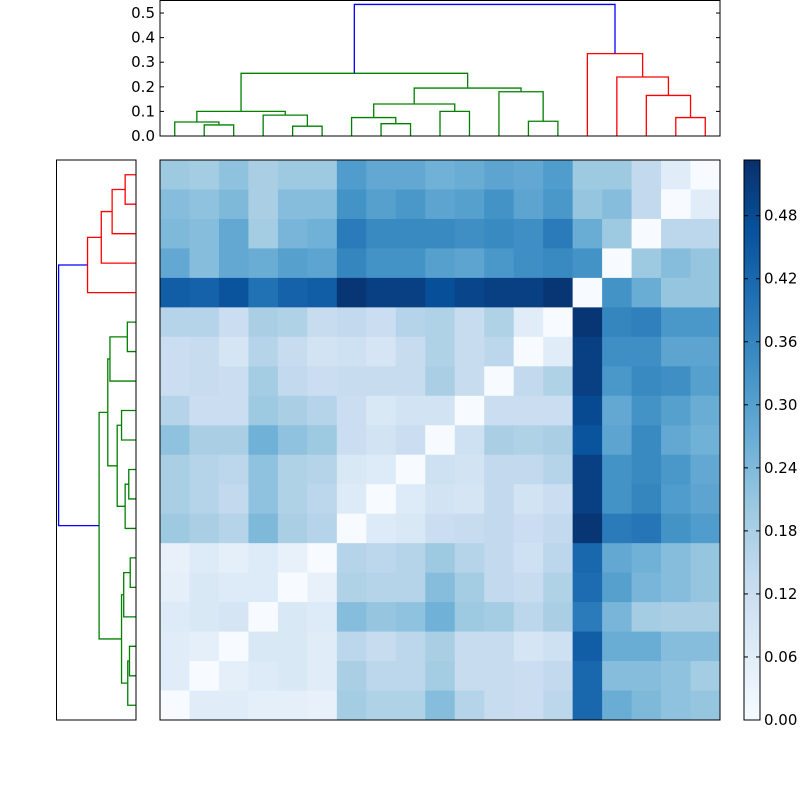 This screenshot has height=800, width=800. What do you see at coordinates (143, 13) in the screenshot?
I see `y-axis-tick-label: 0.5` at bounding box center [143, 13].